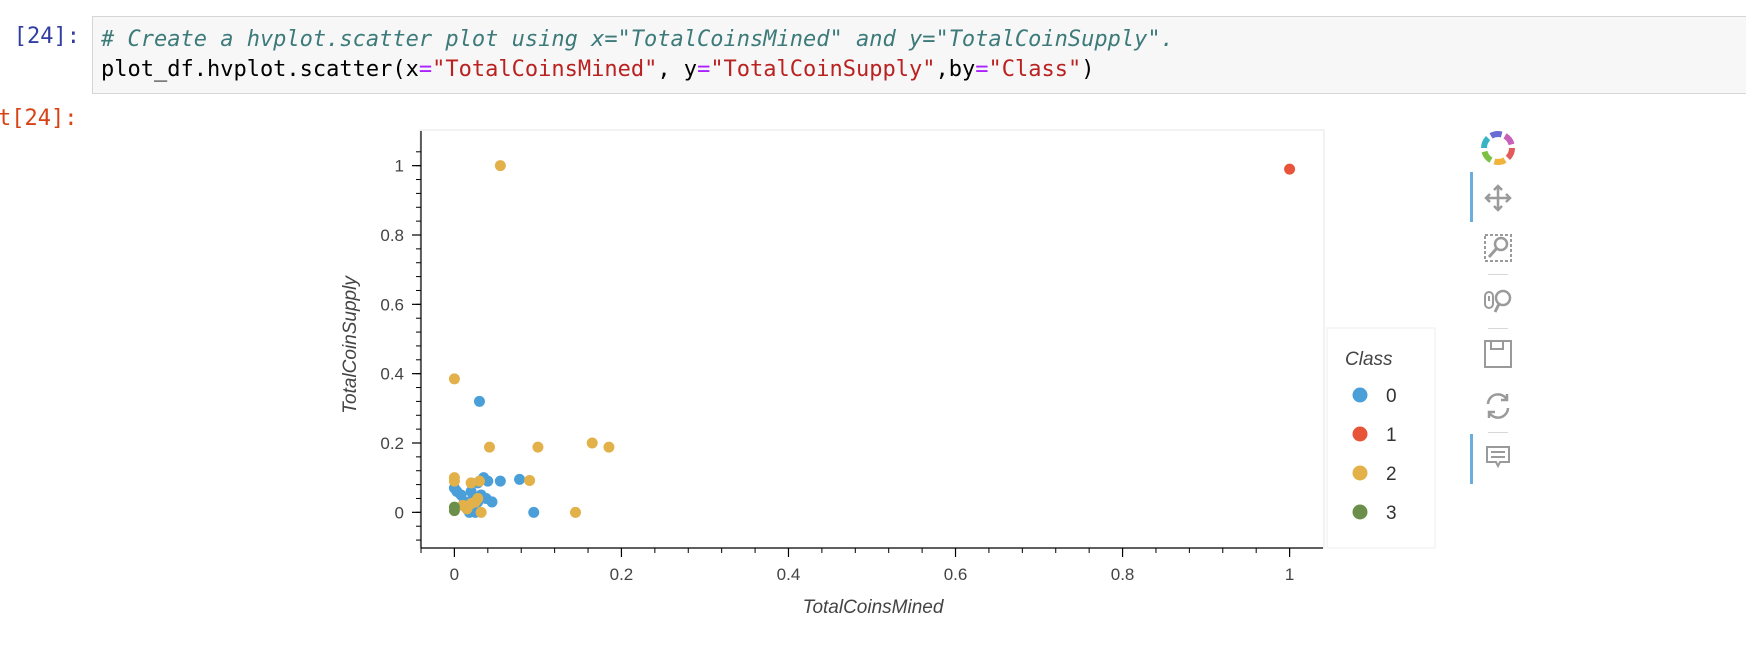 Image resolution: width=1746 pixels, height=646 pixels. I want to click on legend-title: Class, so click(1369, 359).